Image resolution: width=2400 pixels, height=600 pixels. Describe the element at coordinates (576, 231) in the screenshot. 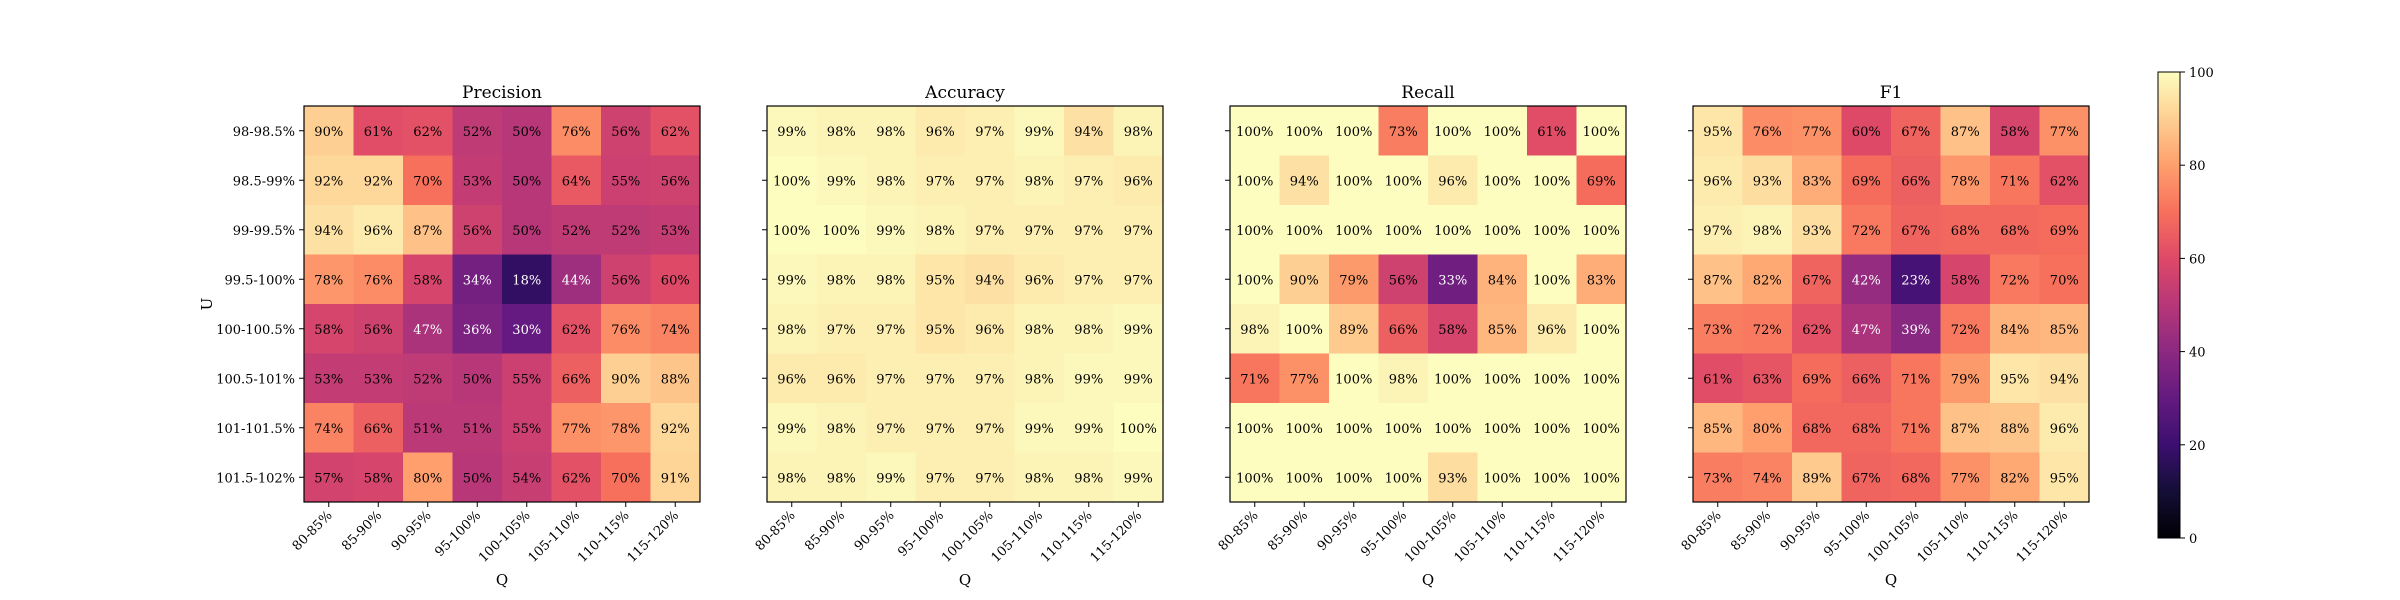

I see `cell-value-label: 52%` at that location.